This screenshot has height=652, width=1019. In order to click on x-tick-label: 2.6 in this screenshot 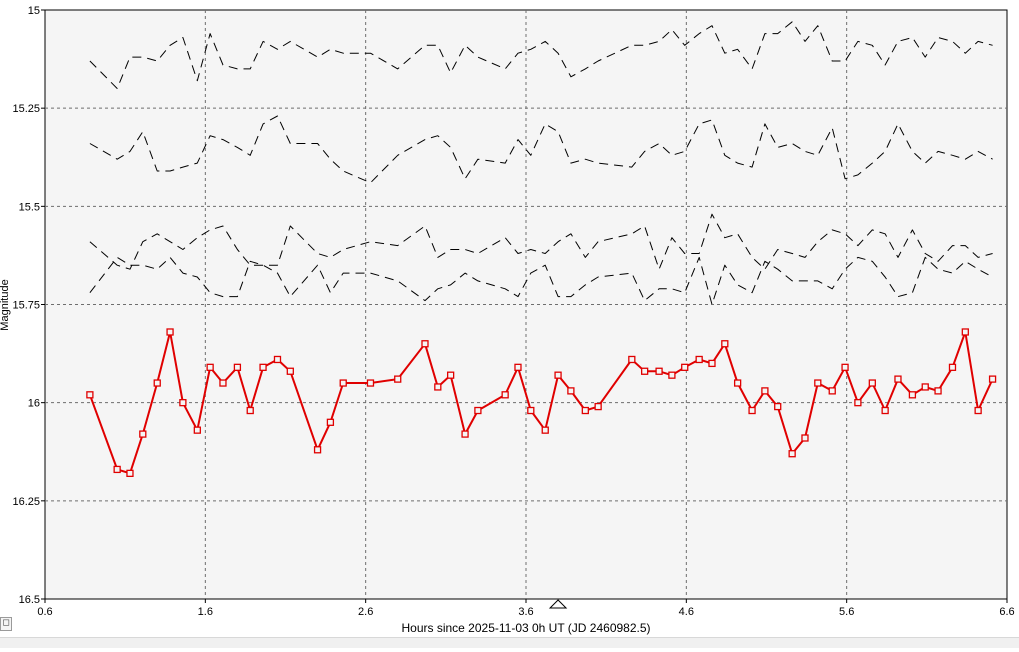, I will do `click(365, 612)`.